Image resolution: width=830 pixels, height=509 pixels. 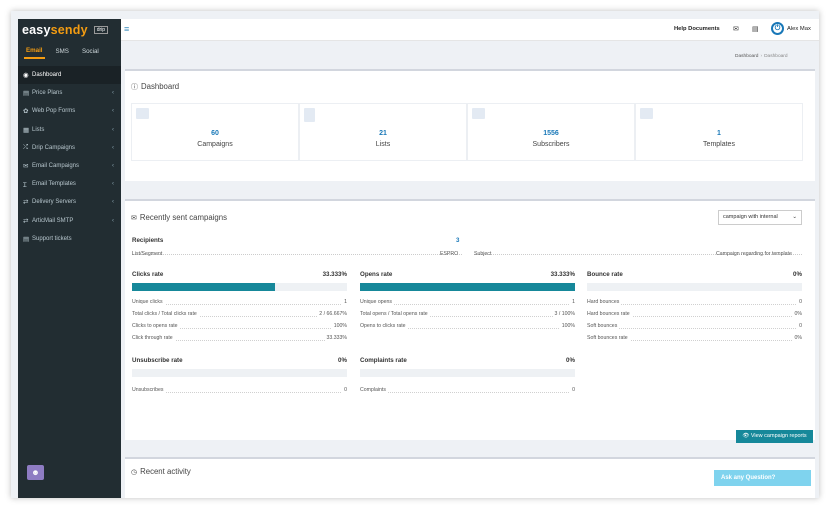 I want to click on breadcrumb-home: Dashboard, so click(x=747, y=56).